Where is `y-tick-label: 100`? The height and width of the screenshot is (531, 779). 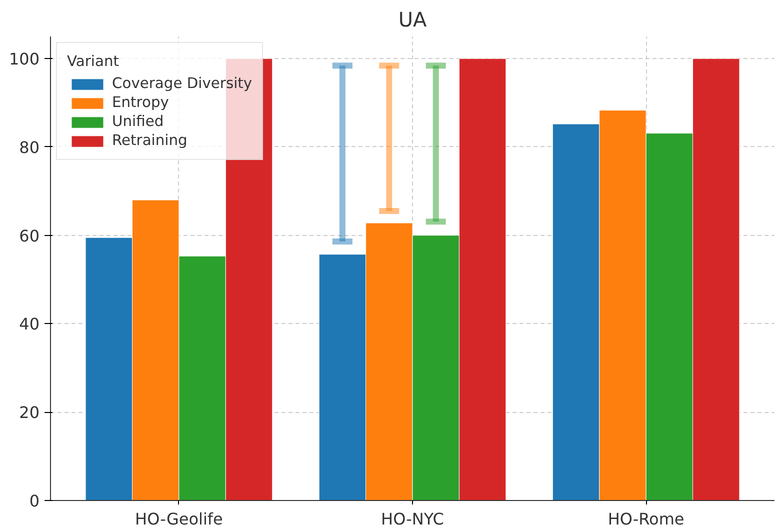 y-tick-label: 100 is located at coordinates (24, 59).